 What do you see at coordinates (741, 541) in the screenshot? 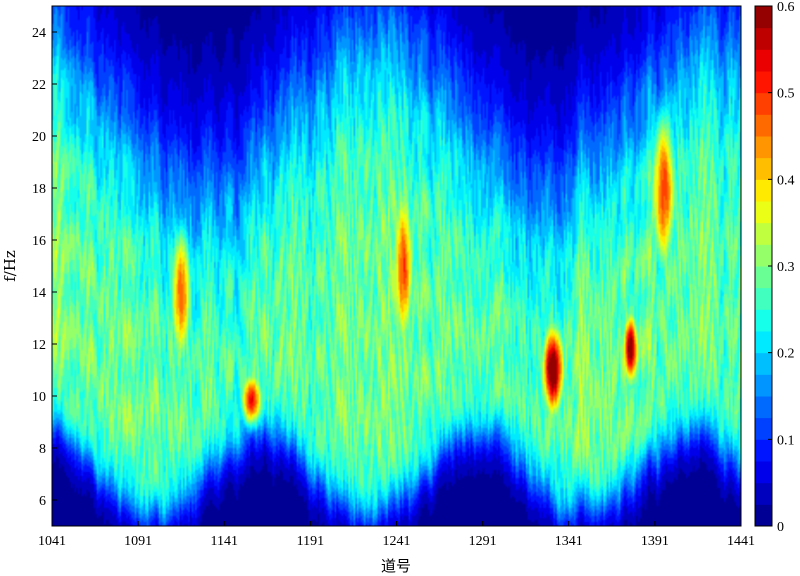
I see `x-tick-label: 1441` at bounding box center [741, 541].